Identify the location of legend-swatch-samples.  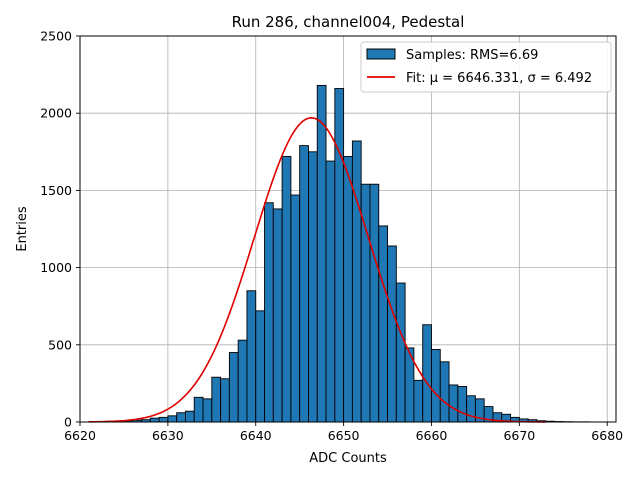
(381, 54).